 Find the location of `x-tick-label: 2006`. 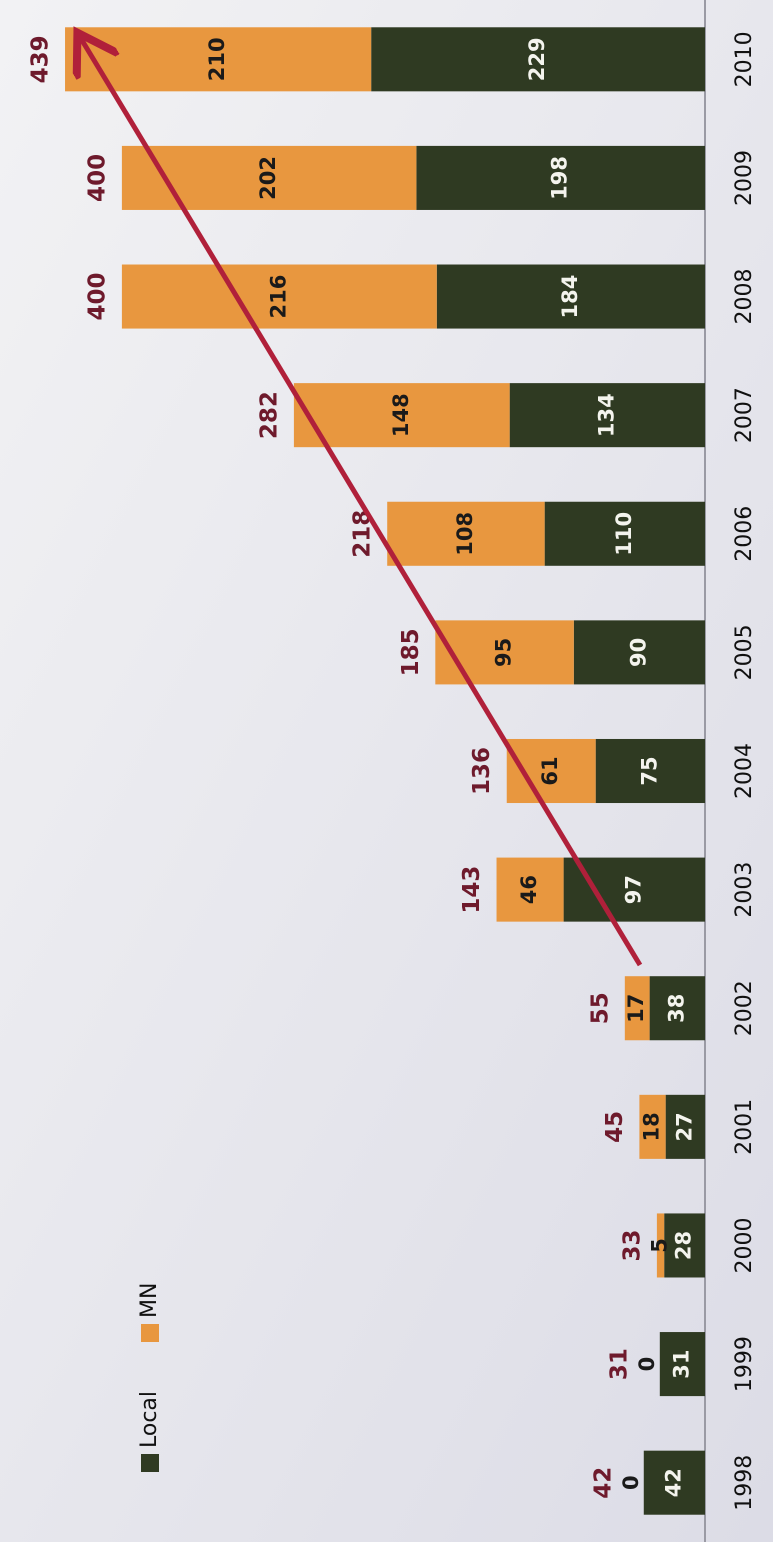

x-tick-label: 2006 is located at coordinates (744, 534).